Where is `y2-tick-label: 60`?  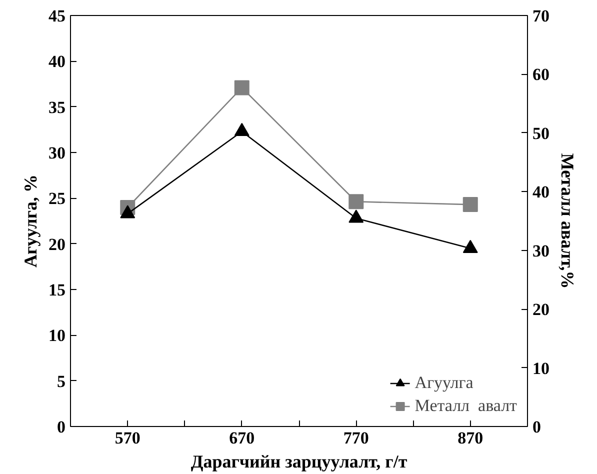
y2-tick-label: 60 is located at coordinates (541, 74).